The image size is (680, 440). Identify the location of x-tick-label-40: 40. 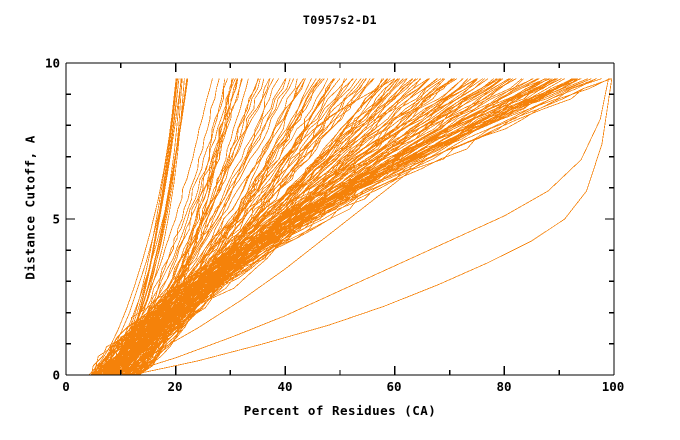
(285, 386).